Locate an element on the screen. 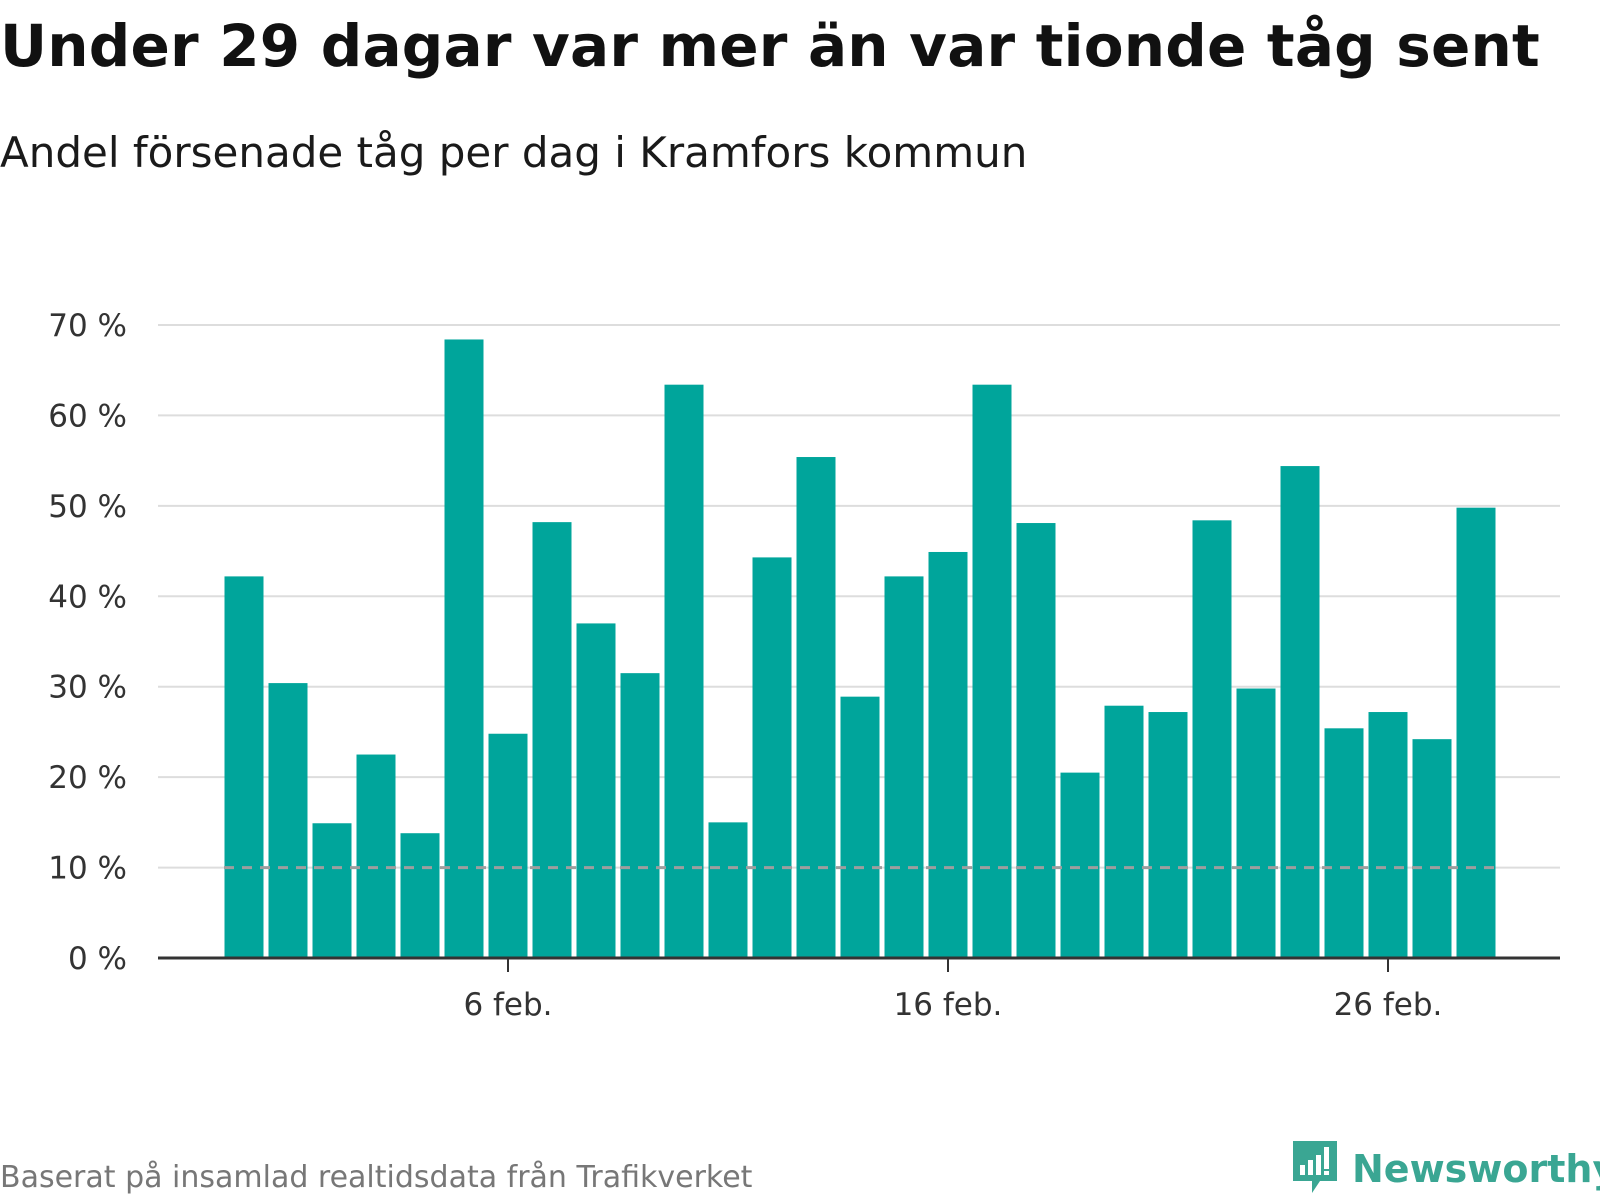  y-tick-label: 50 % is located at coordinates (87, 507).